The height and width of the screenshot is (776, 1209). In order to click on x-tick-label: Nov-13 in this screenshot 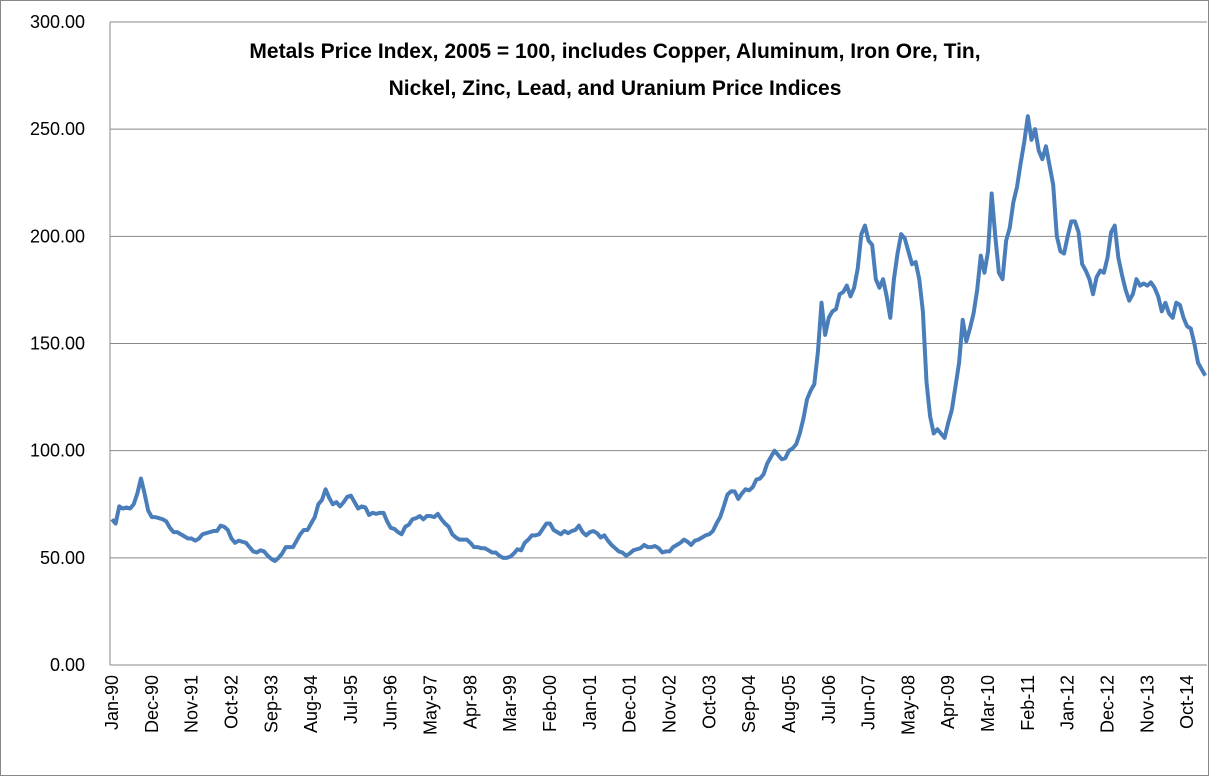, I will do `click(1147, 704)`.